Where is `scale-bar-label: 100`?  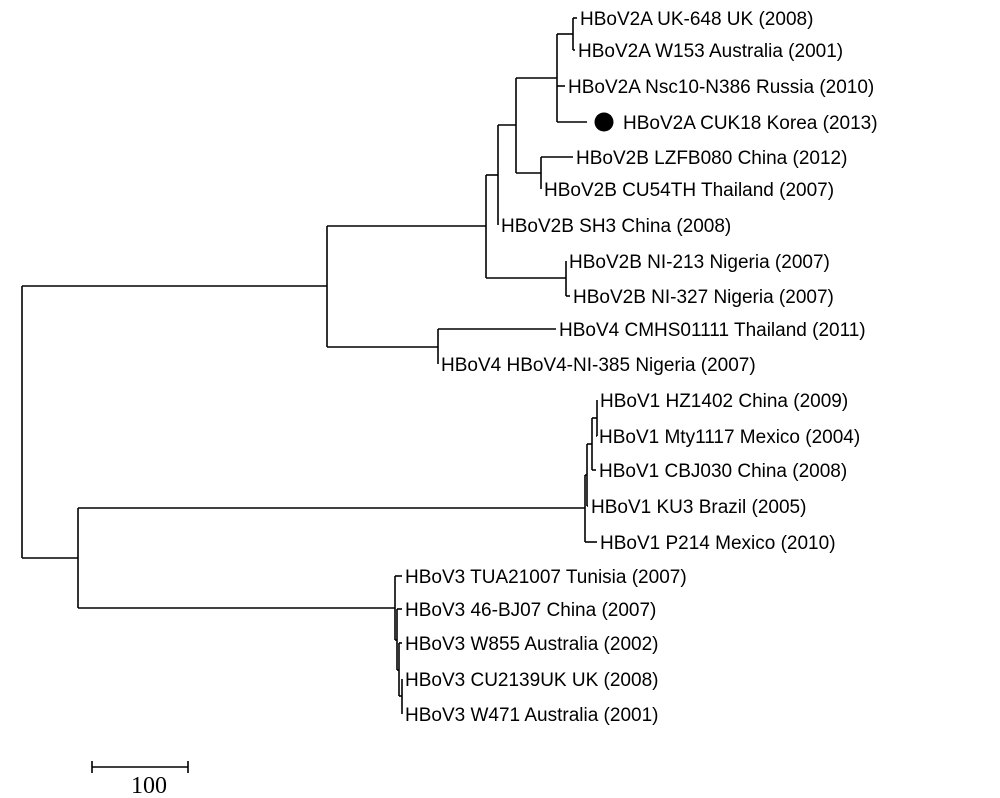 scale-bar-label: 100 is located at coordinates (149, 785).